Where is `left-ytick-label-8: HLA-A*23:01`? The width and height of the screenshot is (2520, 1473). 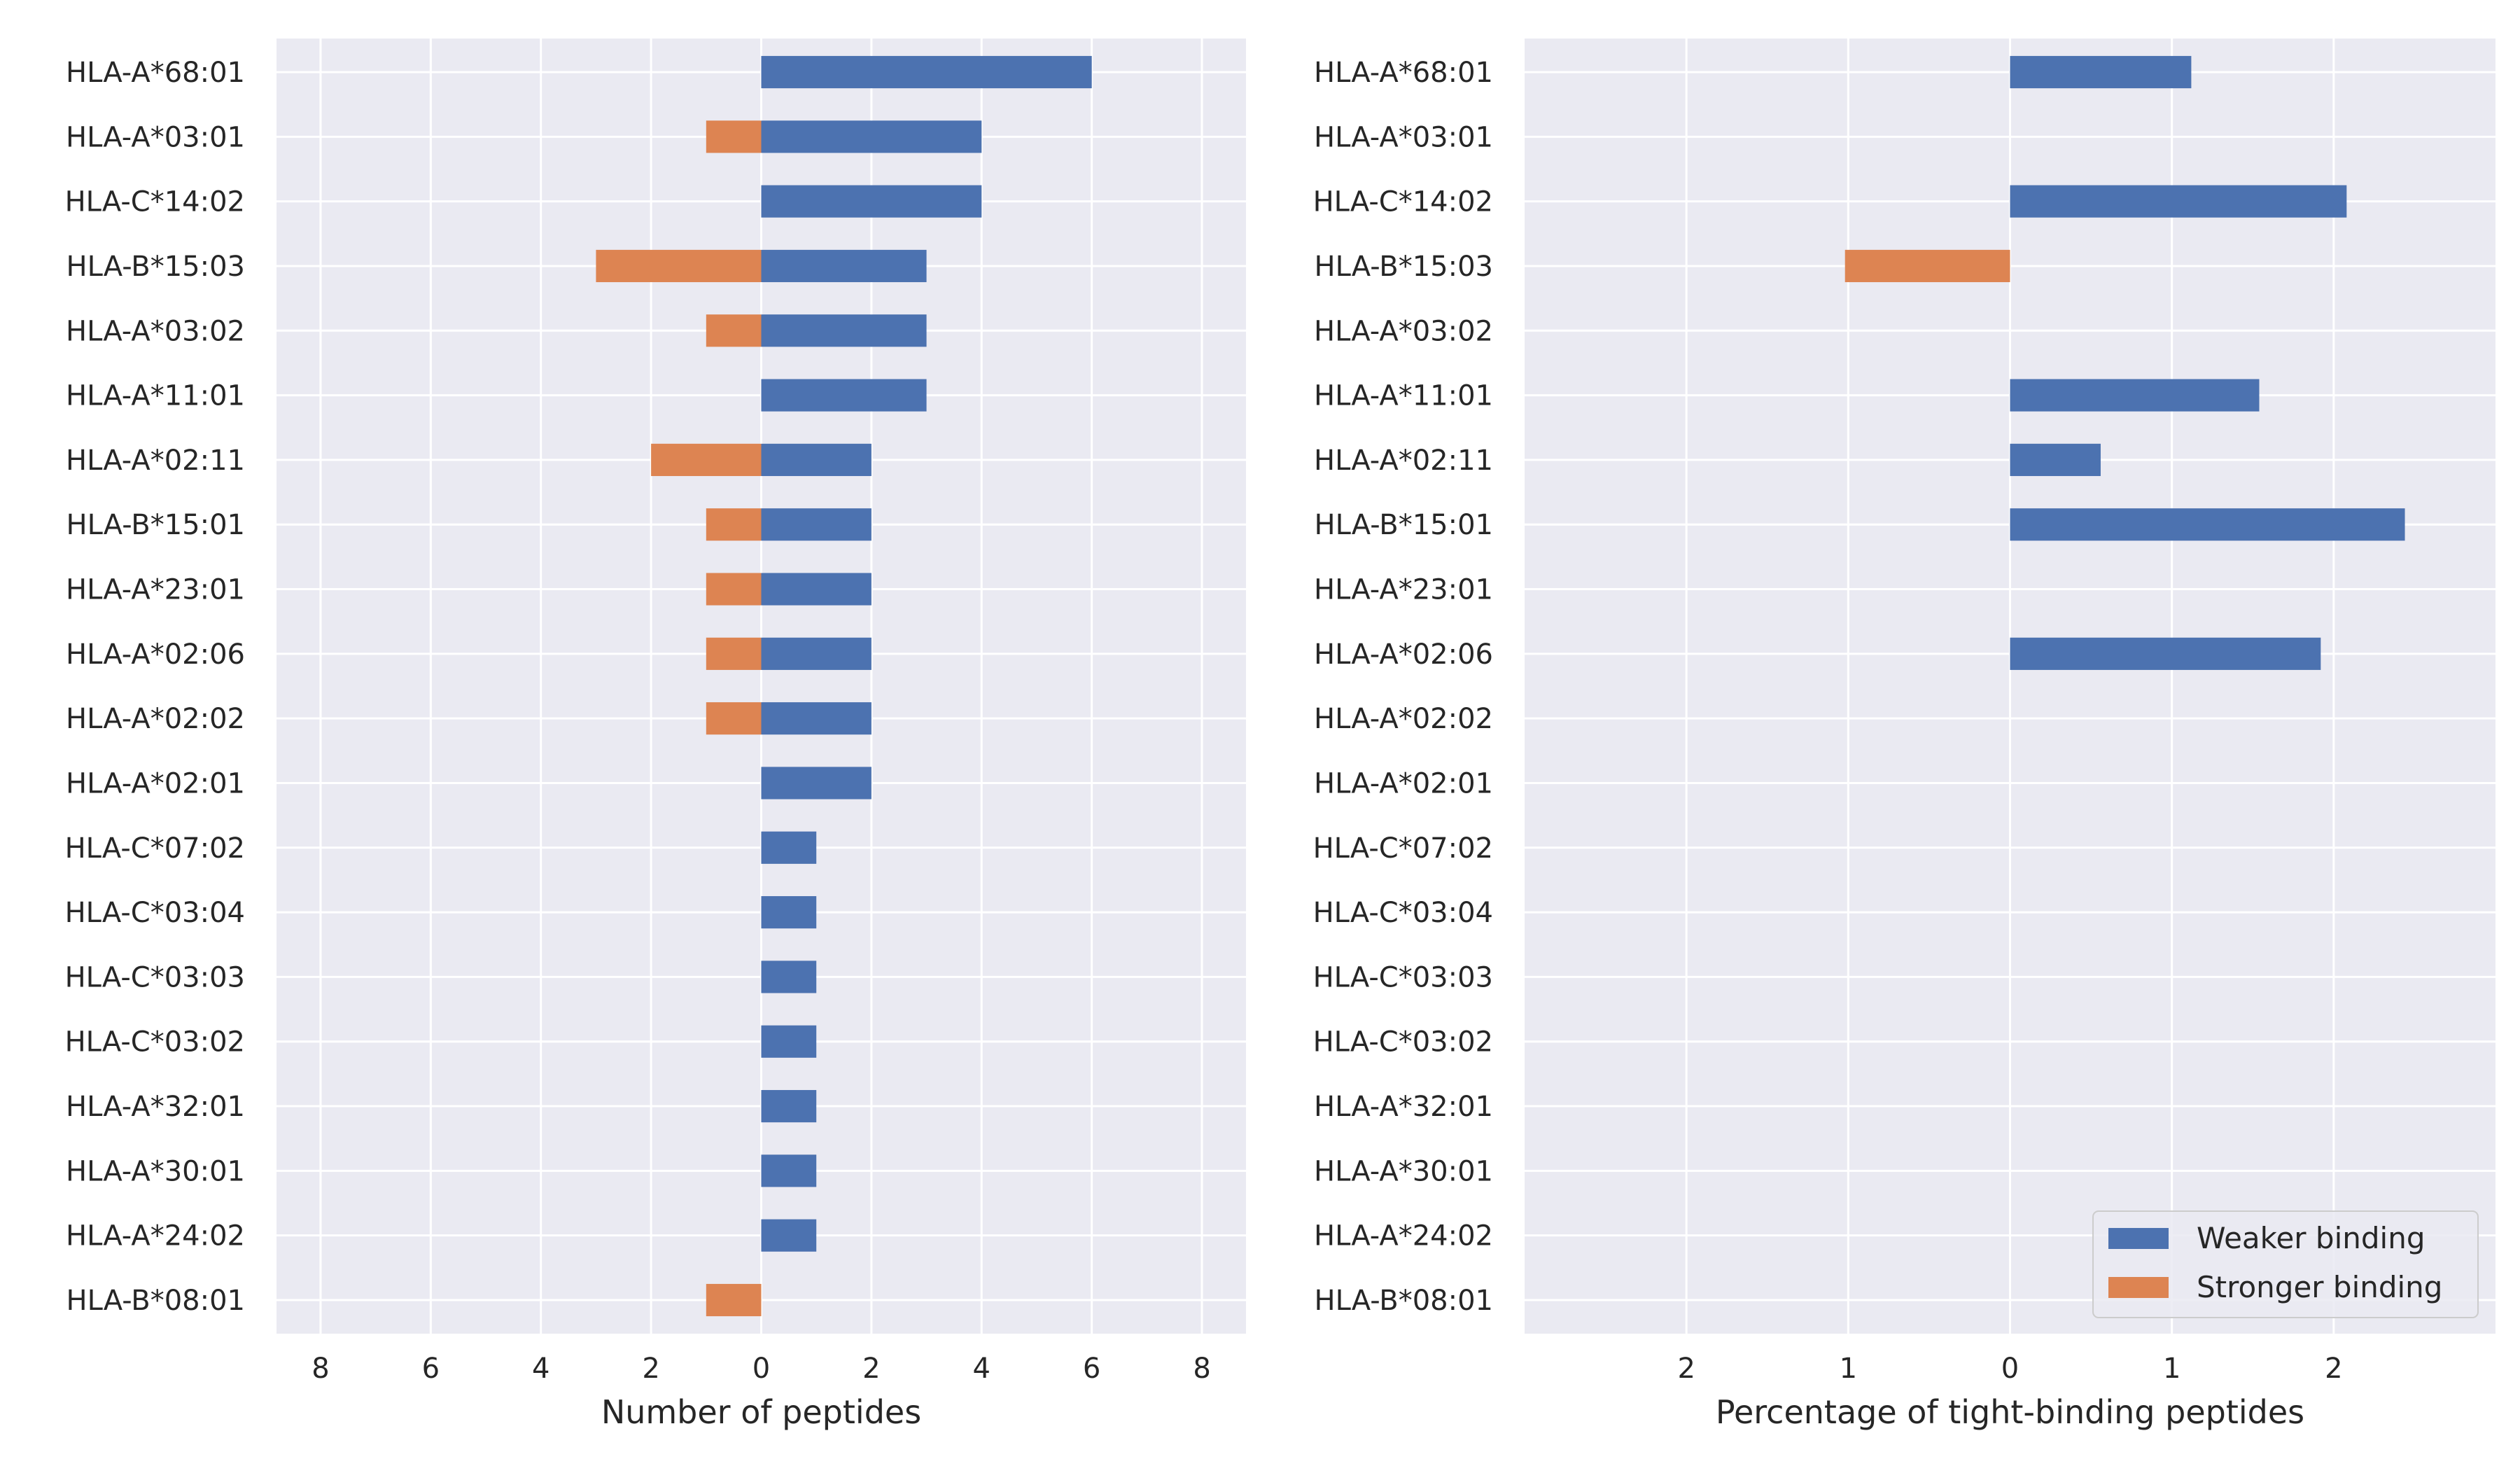 left-ytick-label-8: HLA-A*23:01 is located at coordinates (155, 590).